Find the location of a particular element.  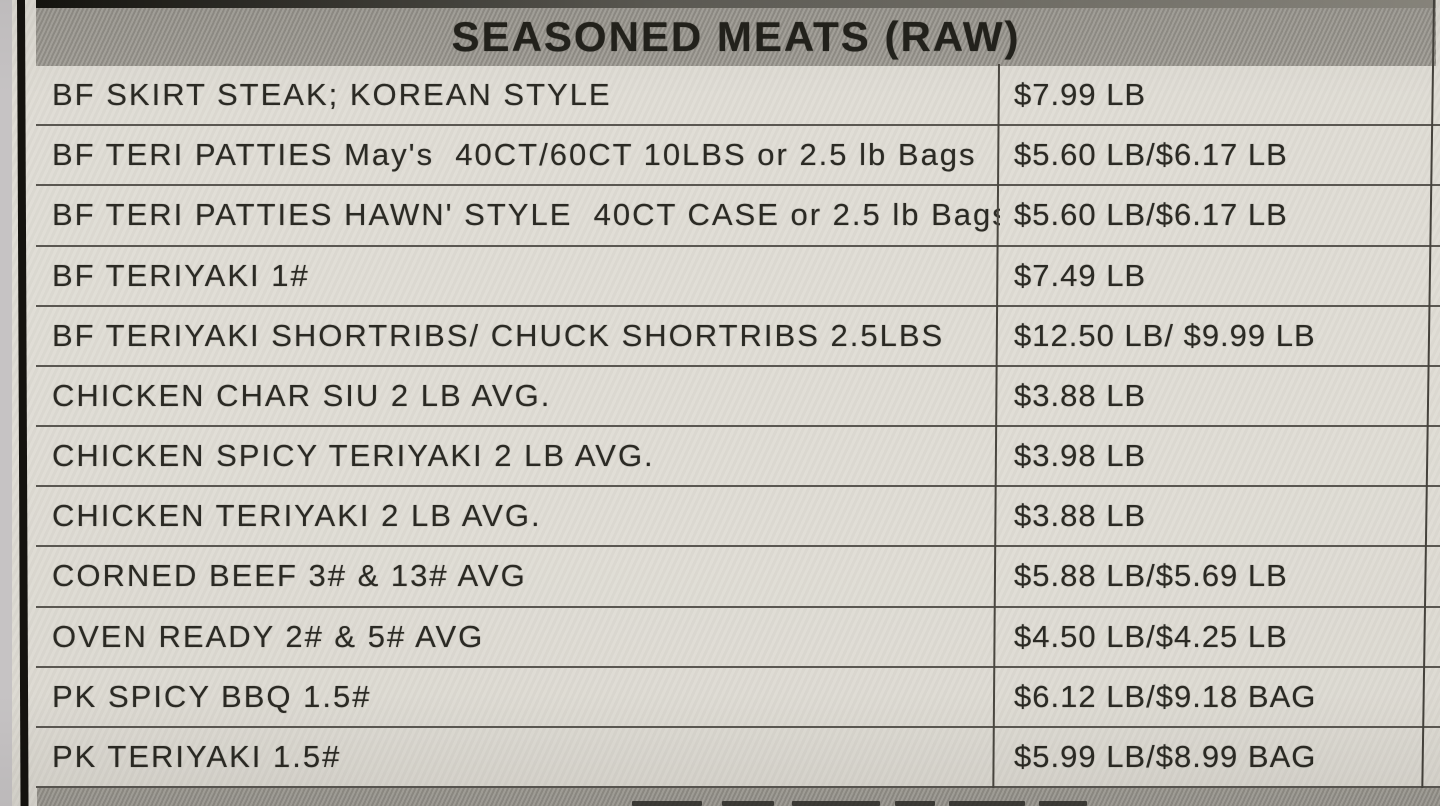

item-cell: CHICKEN SPICY TERIYAKI 2 LB AVG. is located at coordinates (353, 456).